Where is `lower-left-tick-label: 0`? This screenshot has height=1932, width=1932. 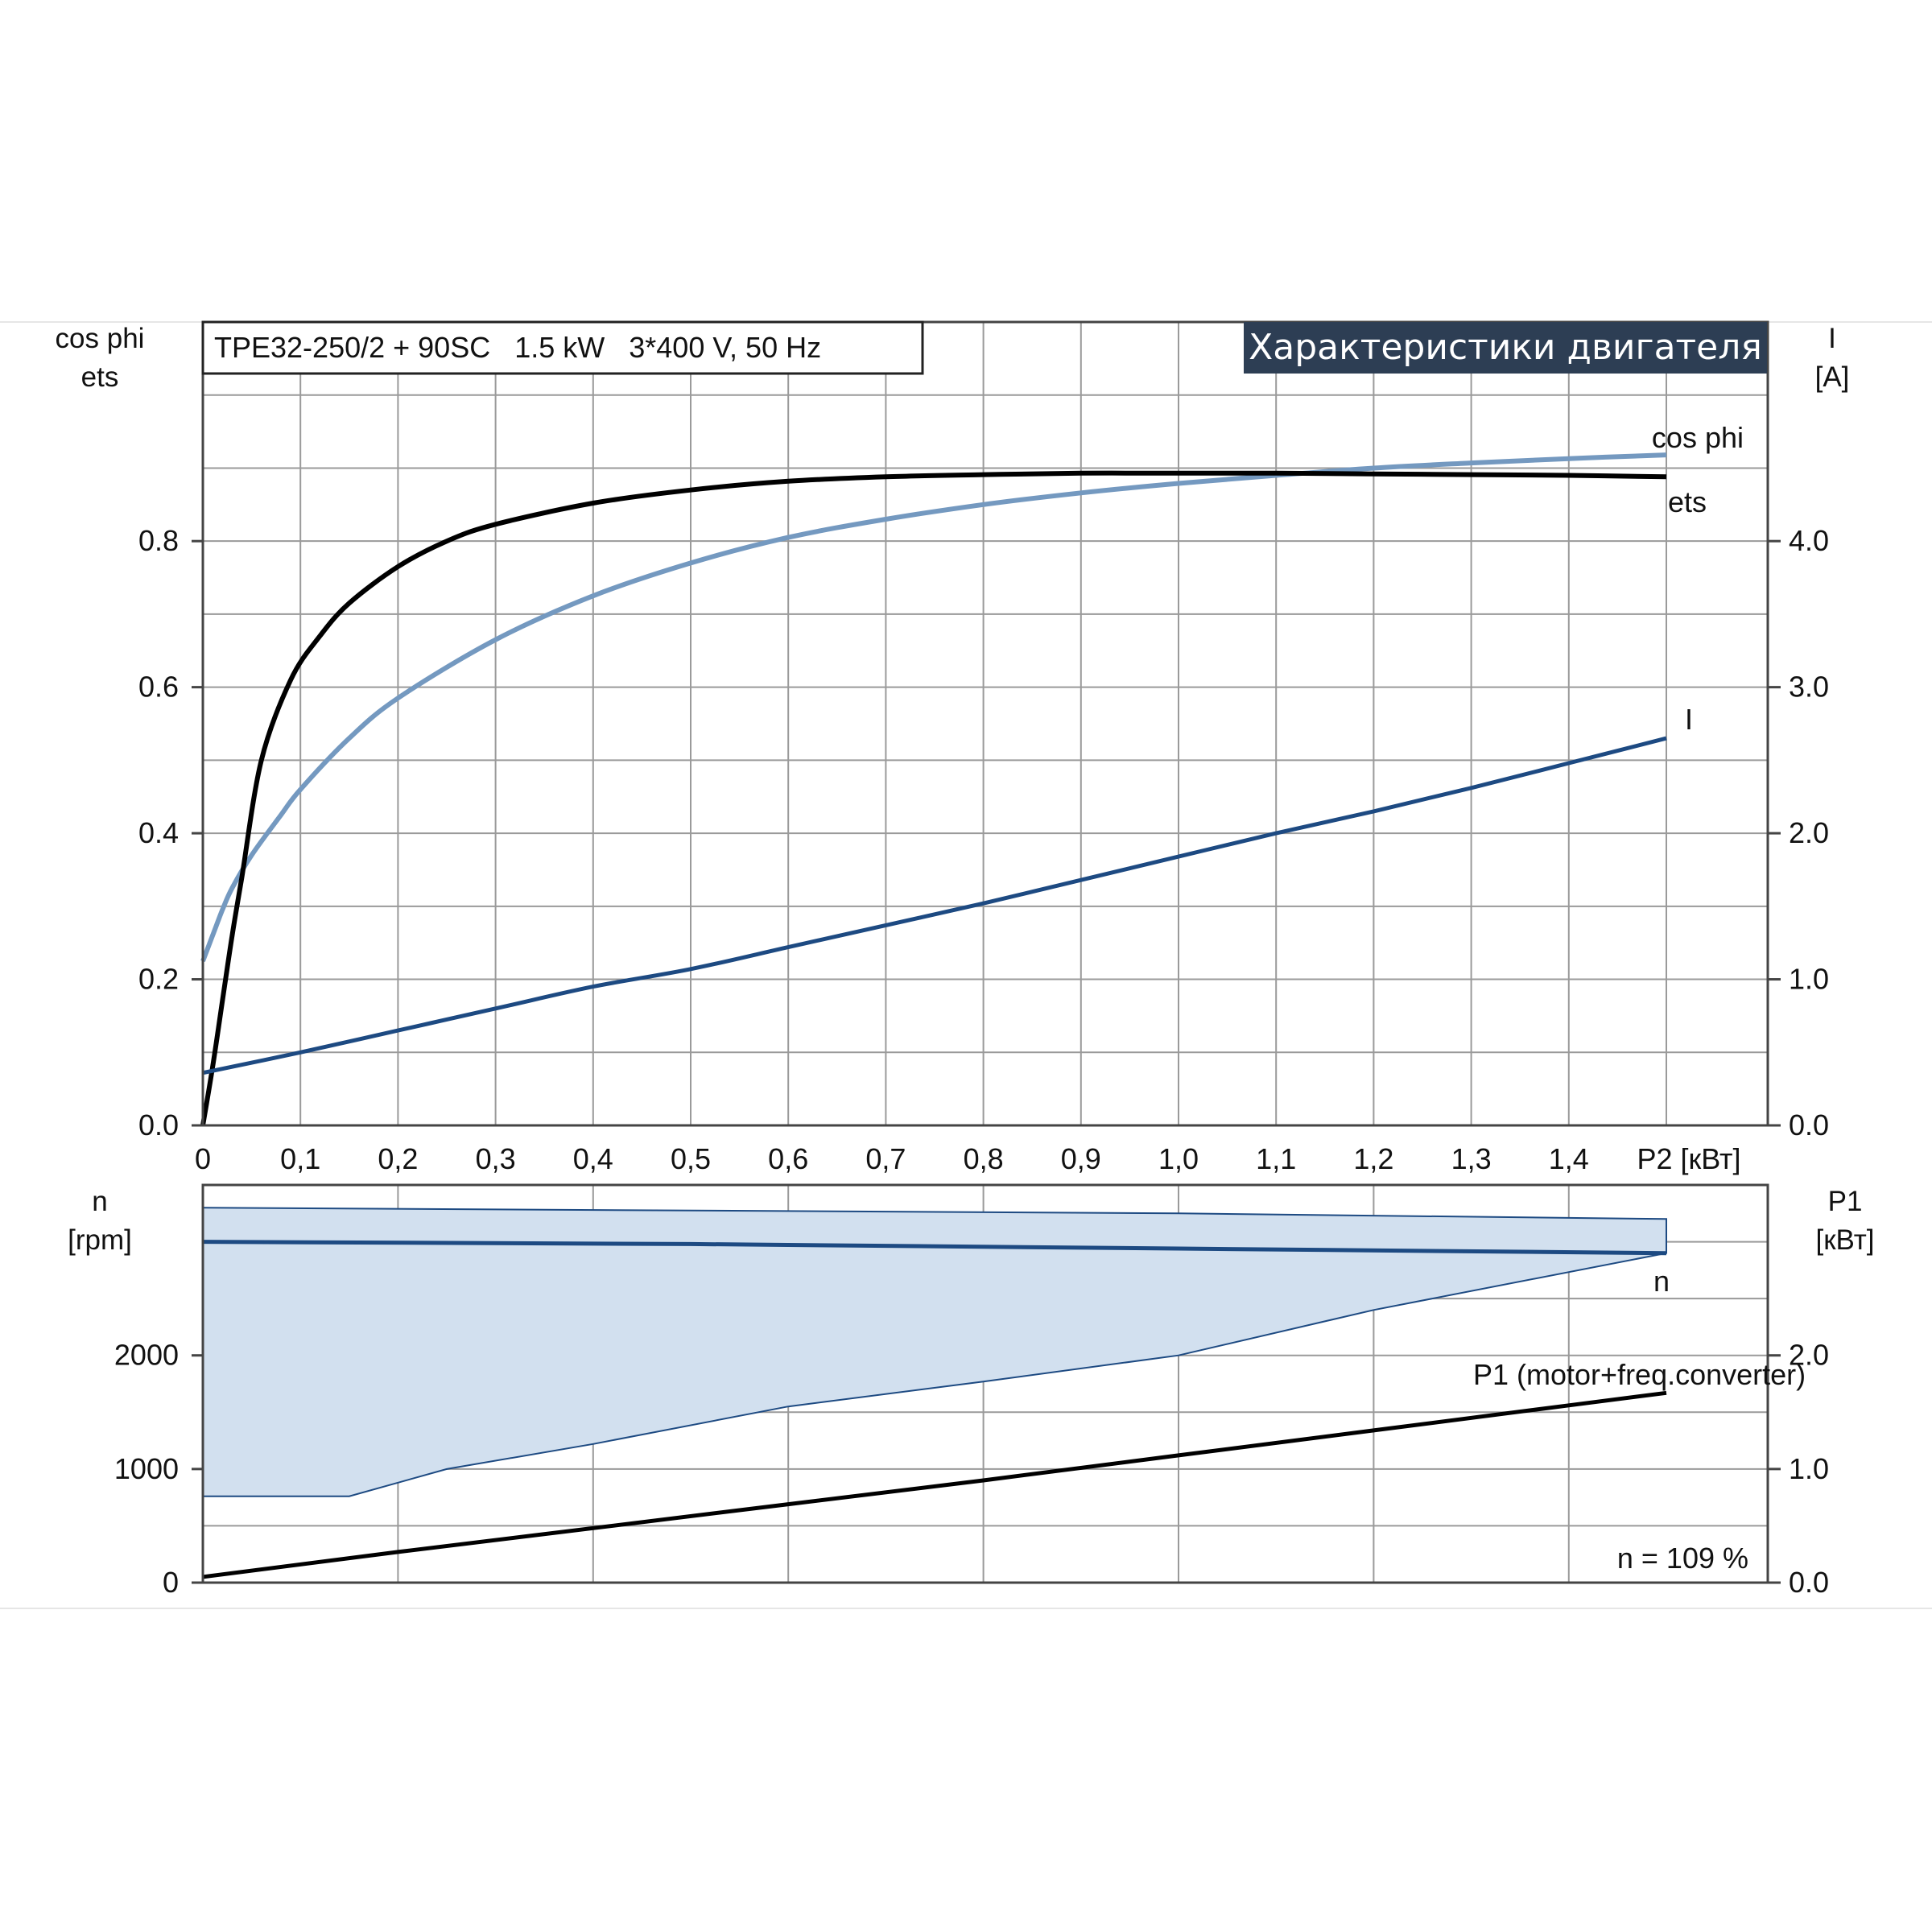 lower-left-tick-label: 0 is located at coordinates (171, 1582).